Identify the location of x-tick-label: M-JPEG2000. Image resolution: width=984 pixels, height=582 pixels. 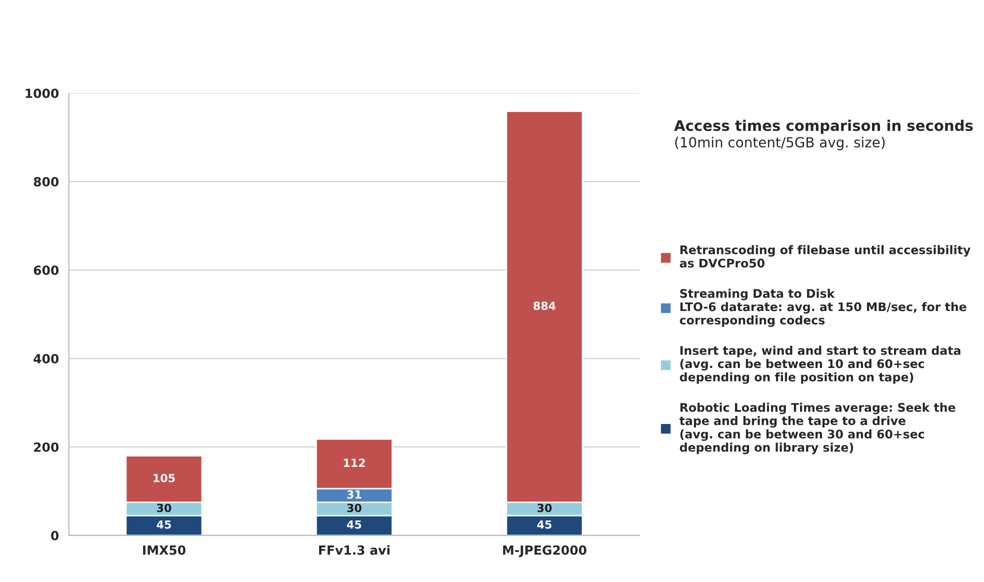
(544, 551).